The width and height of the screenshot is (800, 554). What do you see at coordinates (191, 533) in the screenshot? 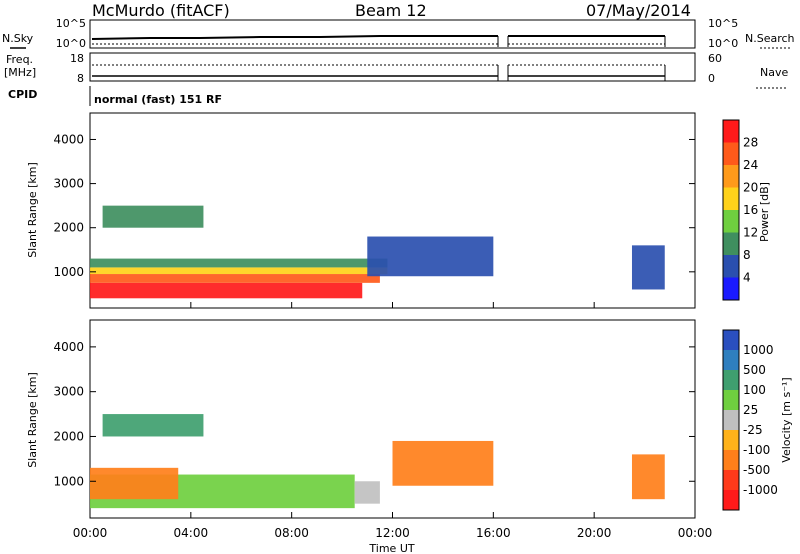
I see `xtick-label-1: 04:00` at bounding box center [191, 533].